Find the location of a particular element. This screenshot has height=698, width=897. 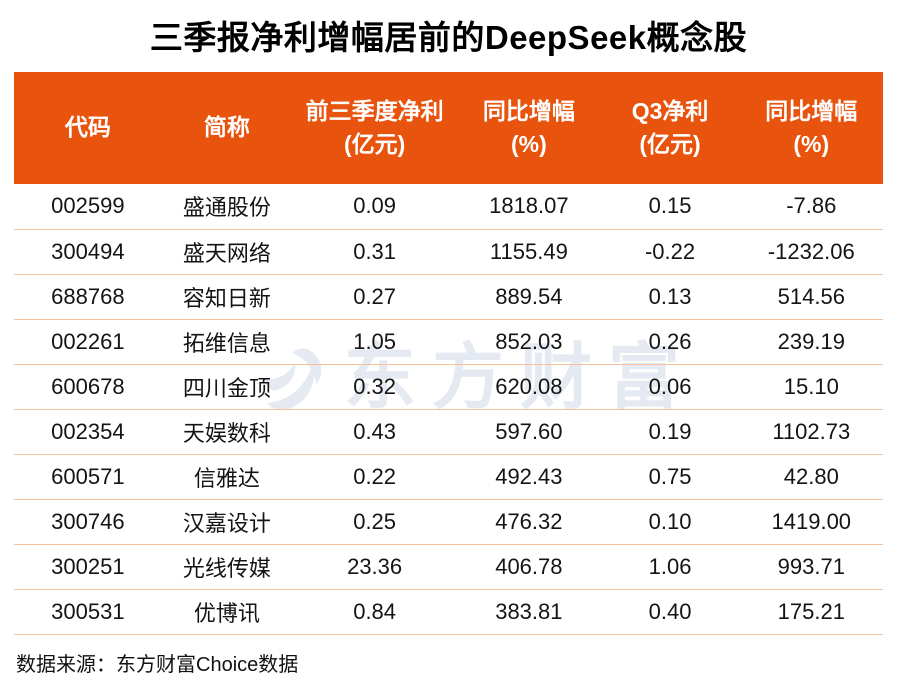

table-cell: 四川金顶 is located at coordinates (227, 387).